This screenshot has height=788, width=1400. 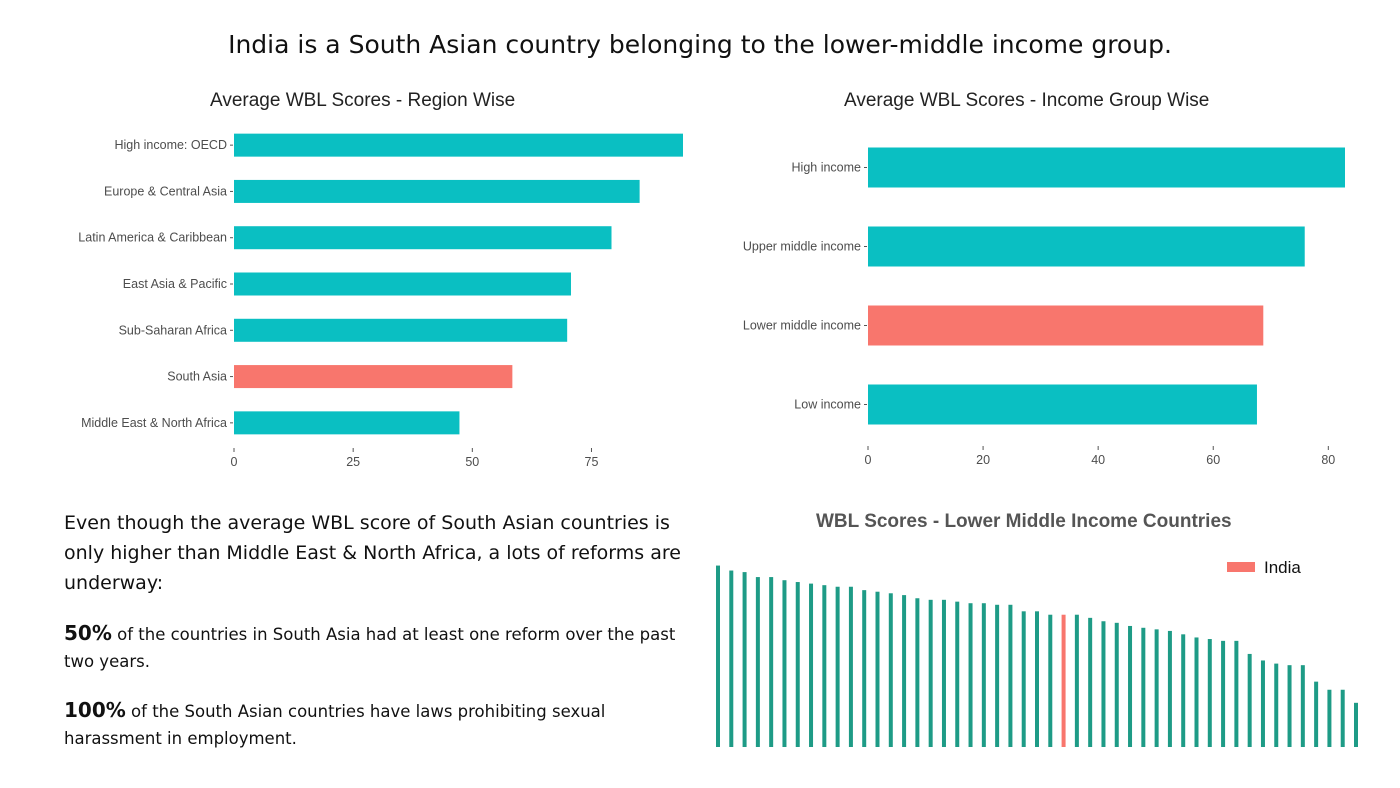 I want to click on income-category-label: High income, so click(x=827, y=168).